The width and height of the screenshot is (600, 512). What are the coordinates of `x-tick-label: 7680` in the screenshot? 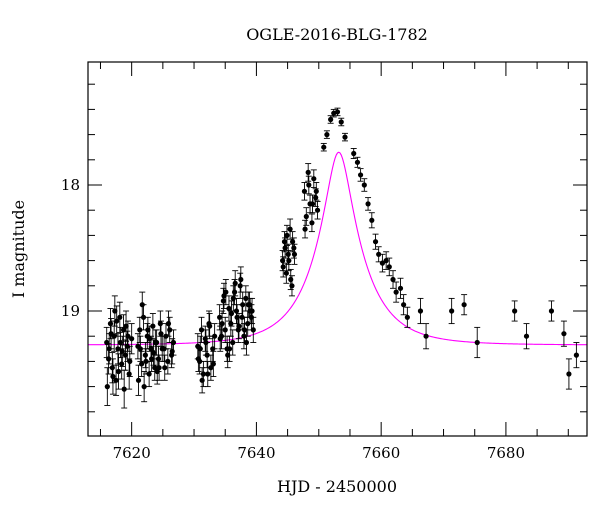 It's located at (506, 453).